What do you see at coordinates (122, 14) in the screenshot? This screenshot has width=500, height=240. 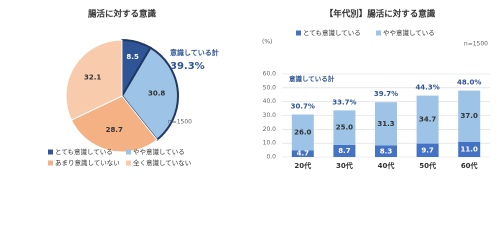 I see `pie-title: 腸活に対する意識` at bounding box center [122, 14].